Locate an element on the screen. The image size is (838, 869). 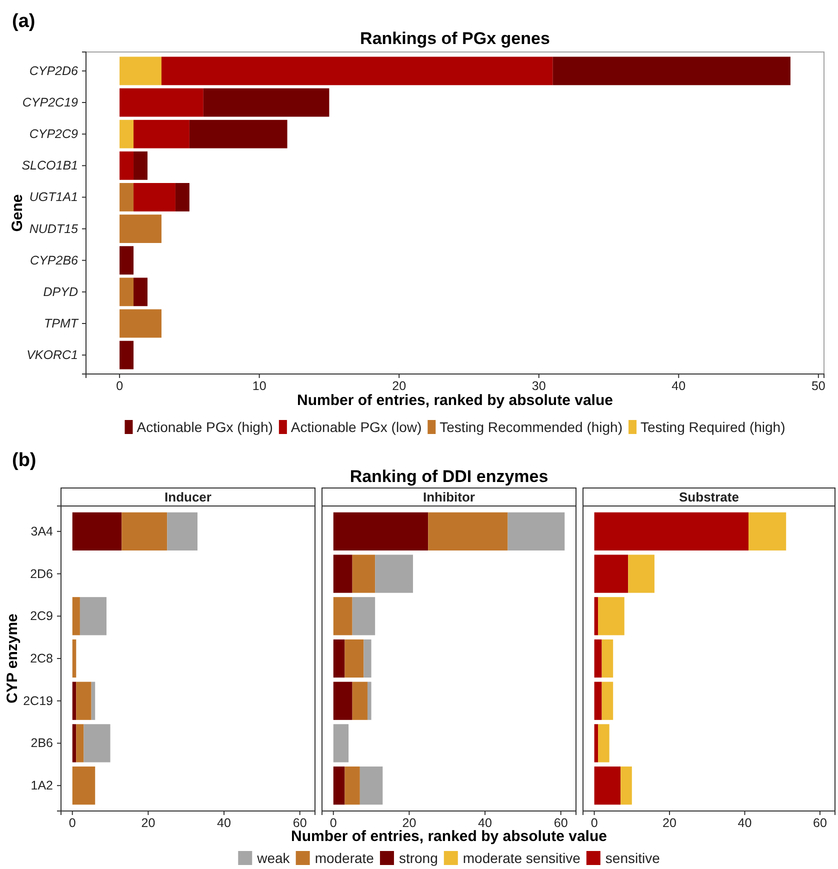
y-tick-label: 3A4 is located at coordinates (42, 531).